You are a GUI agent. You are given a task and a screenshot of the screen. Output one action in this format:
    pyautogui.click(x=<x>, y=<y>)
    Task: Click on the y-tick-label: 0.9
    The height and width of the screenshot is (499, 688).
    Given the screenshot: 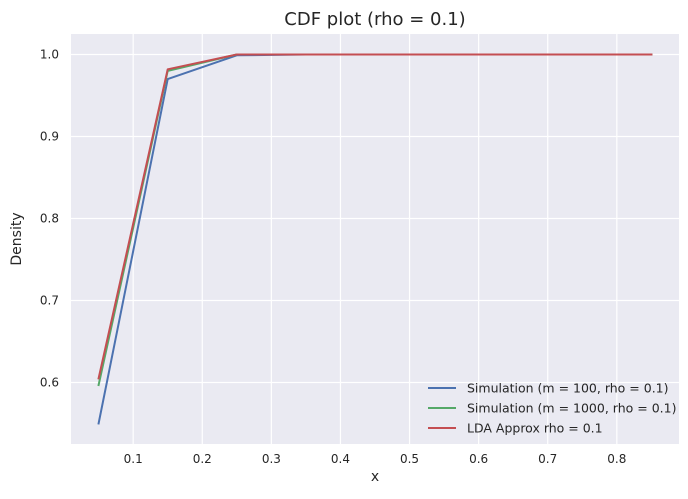 What is the action you would take?
    pyautogui.click(x=49, y=137)
    